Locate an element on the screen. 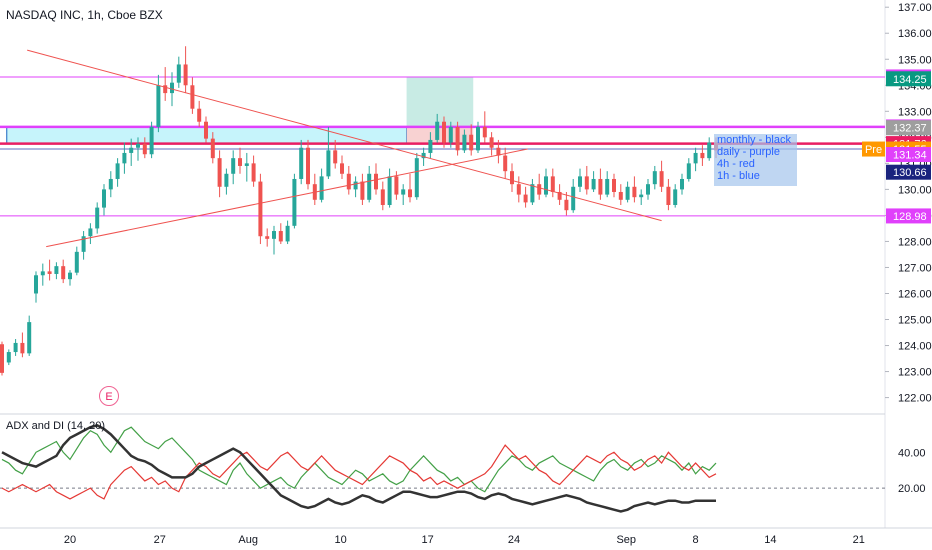 The width and height of the screenshot is (932, 550). price-label-value: 132.37 is located at coordinates (910, 129).